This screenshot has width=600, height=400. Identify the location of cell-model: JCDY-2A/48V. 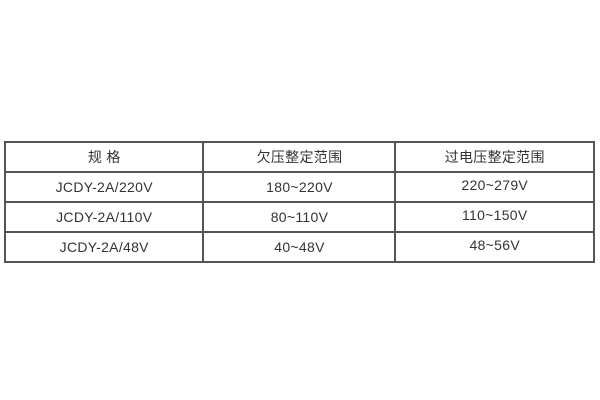
(104, 247).